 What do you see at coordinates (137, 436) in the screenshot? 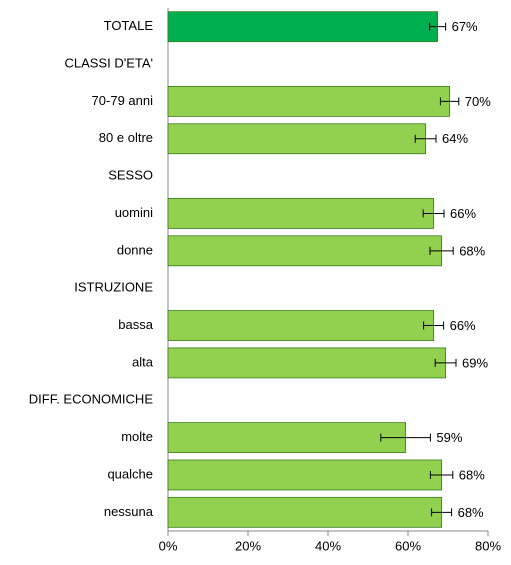
I see `y-tick-label: molte` at bounding box center [137, 436].